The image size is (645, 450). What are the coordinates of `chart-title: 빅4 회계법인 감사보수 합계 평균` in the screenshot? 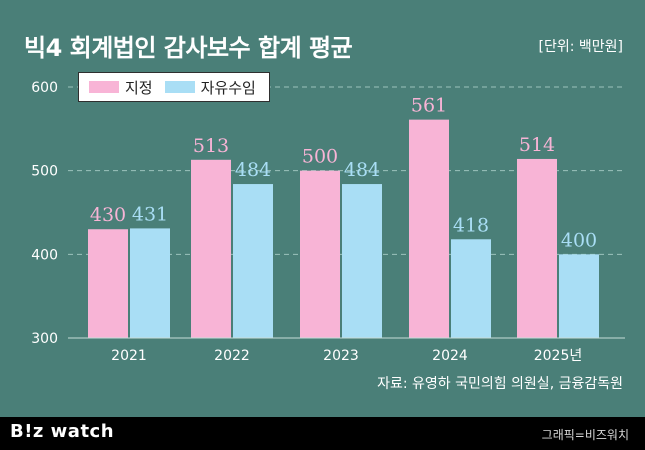 It's located at (188, 48).